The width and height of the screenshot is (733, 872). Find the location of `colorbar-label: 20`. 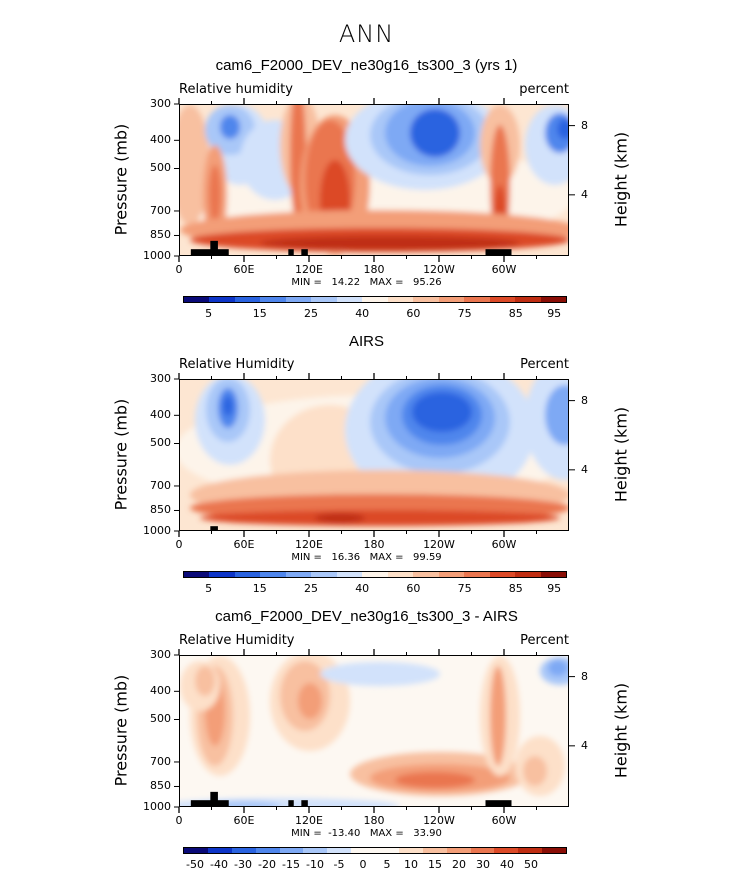

colorbar-label: 20 is located at coordinates (459, 864).